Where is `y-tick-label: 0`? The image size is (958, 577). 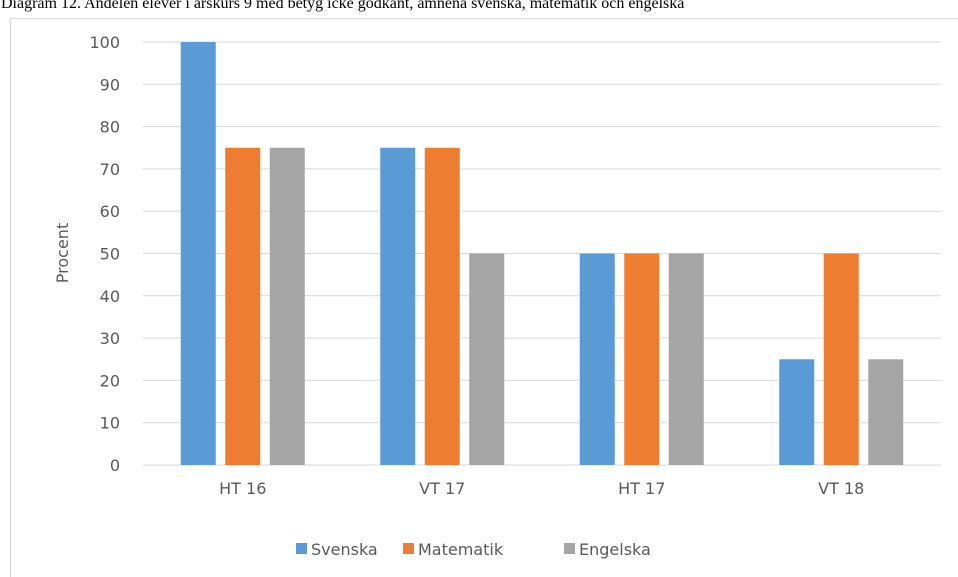 y-tick-label: 0 is located at coordinates (115, 465).